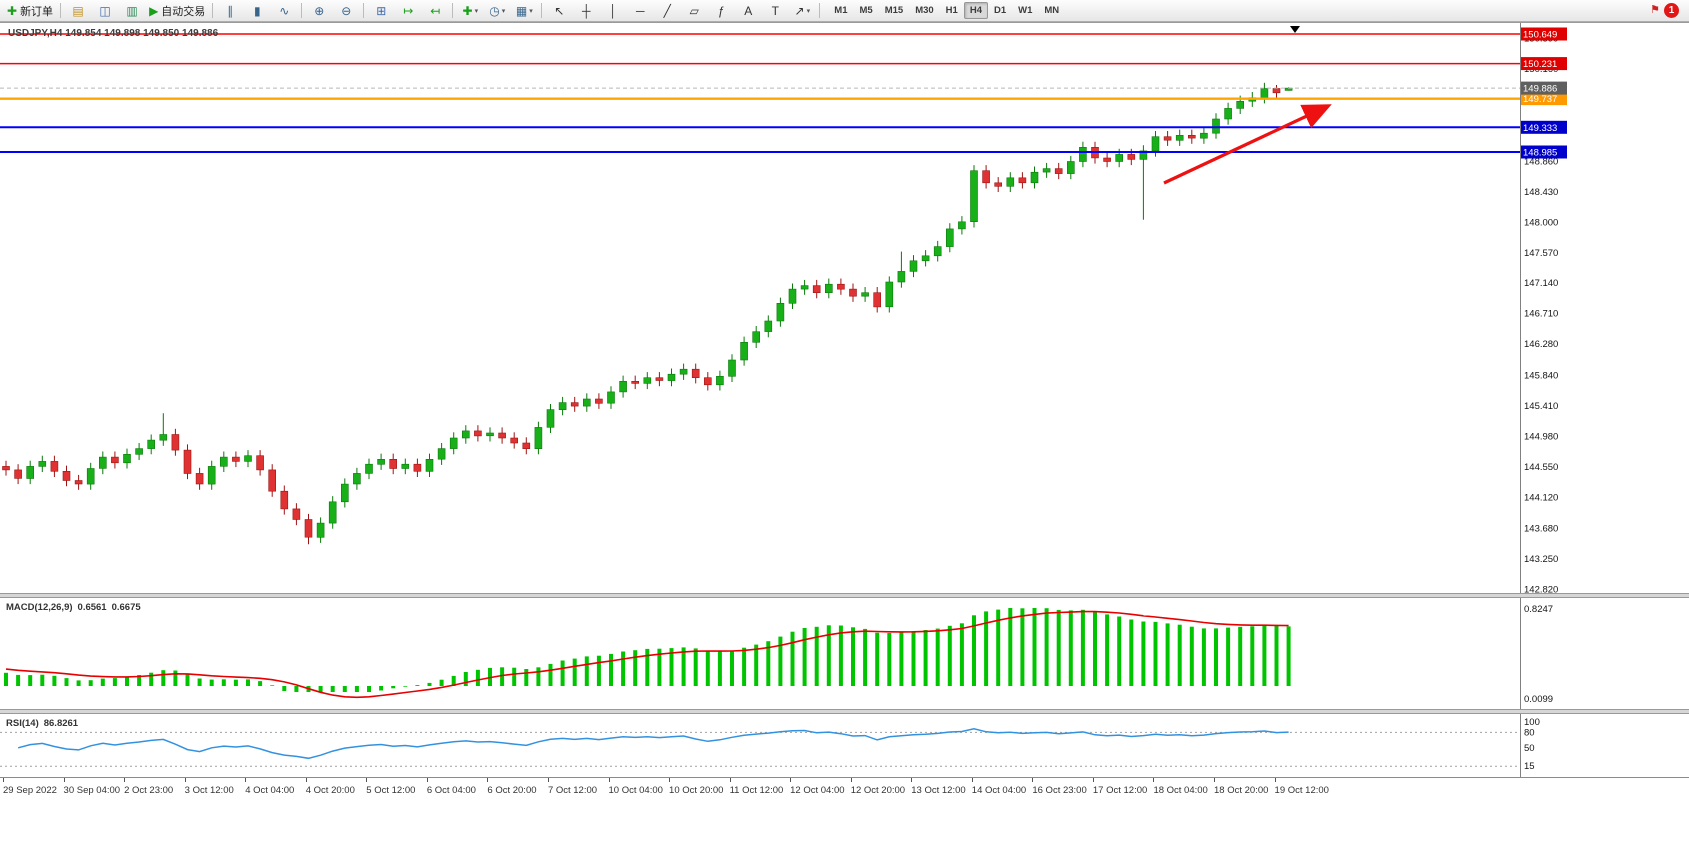 Image resolution: width=1689 pixels, height=859 pixels. Describe the element at coordinates (586, 11) in the screenshot. I see `crosshair-button: ┼` at that location.